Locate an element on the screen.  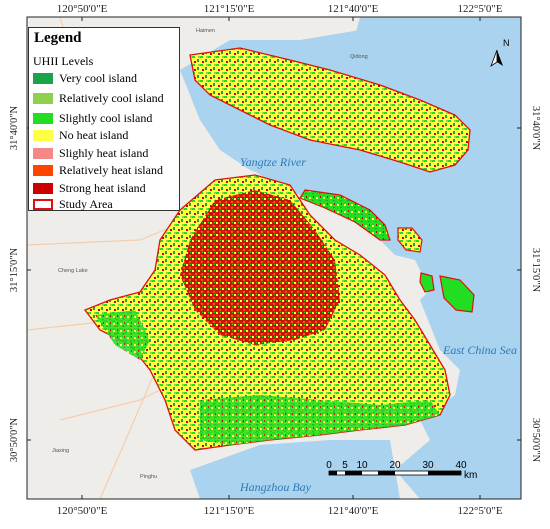
hengsha-island is located at coordinates (410, 240).